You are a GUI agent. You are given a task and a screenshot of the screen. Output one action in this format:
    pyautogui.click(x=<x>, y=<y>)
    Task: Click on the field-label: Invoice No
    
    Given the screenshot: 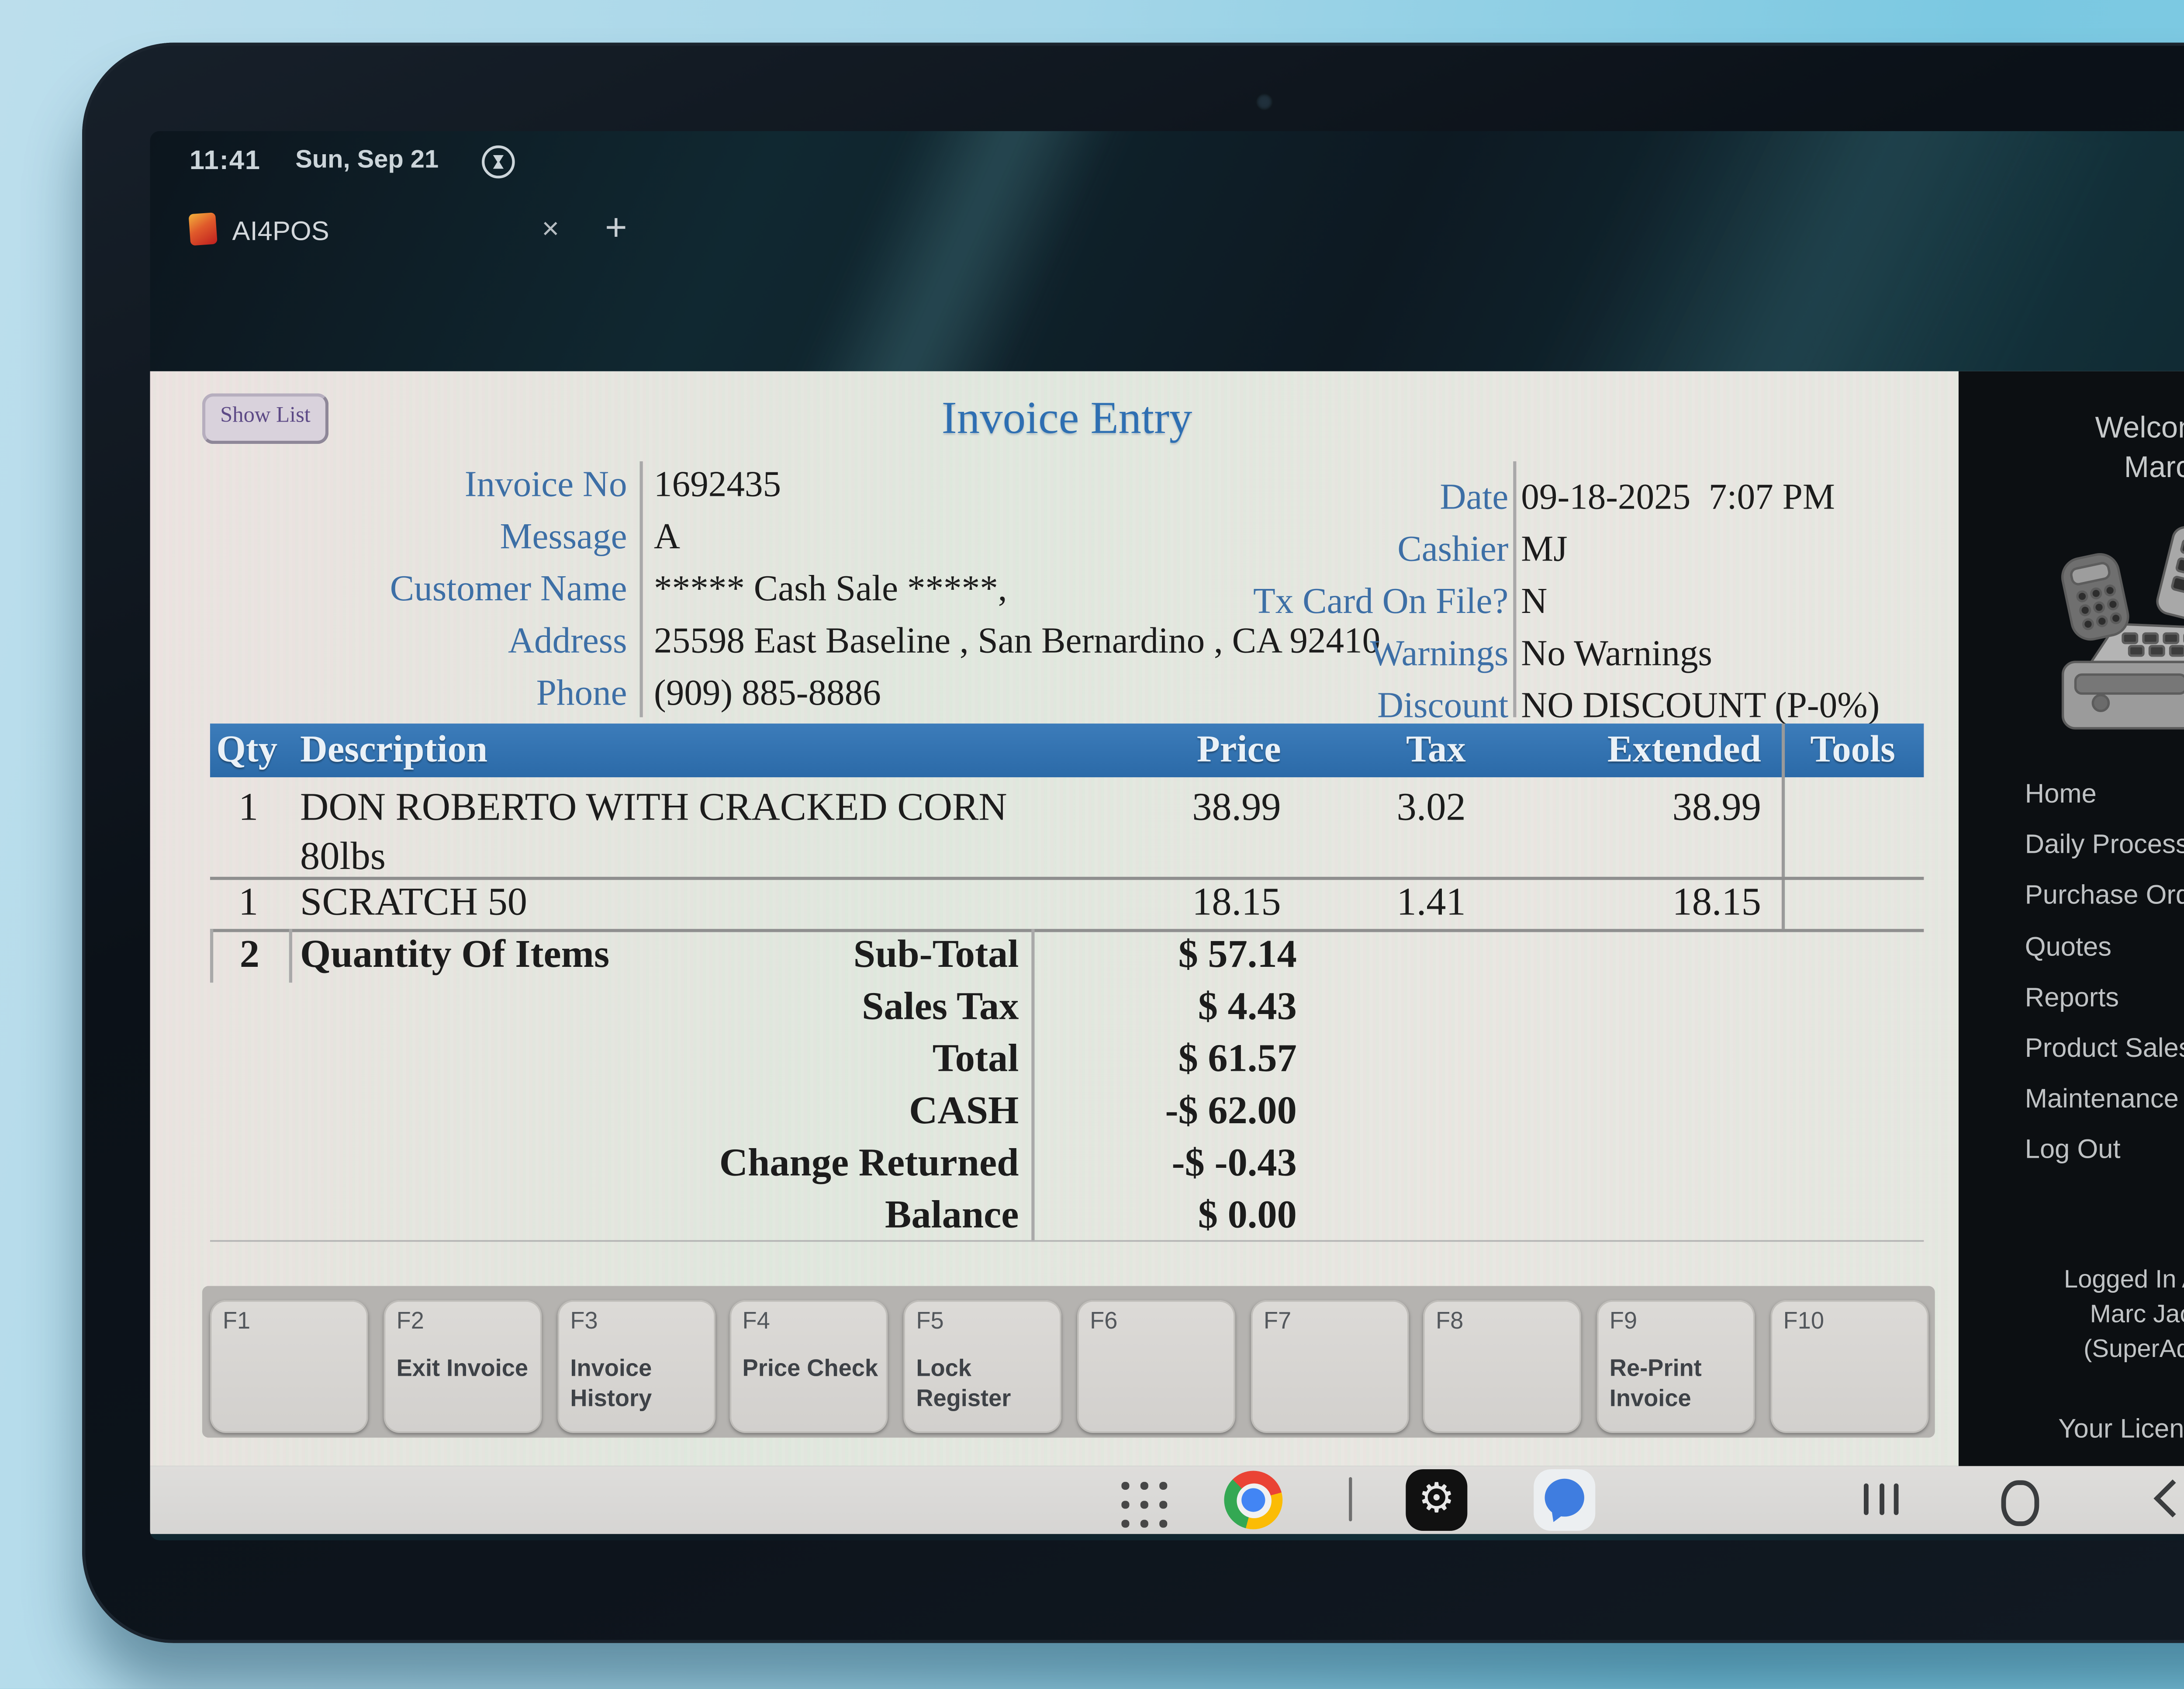 What is the action you would take?
    pyautogui.click(x=545, y=484)
    